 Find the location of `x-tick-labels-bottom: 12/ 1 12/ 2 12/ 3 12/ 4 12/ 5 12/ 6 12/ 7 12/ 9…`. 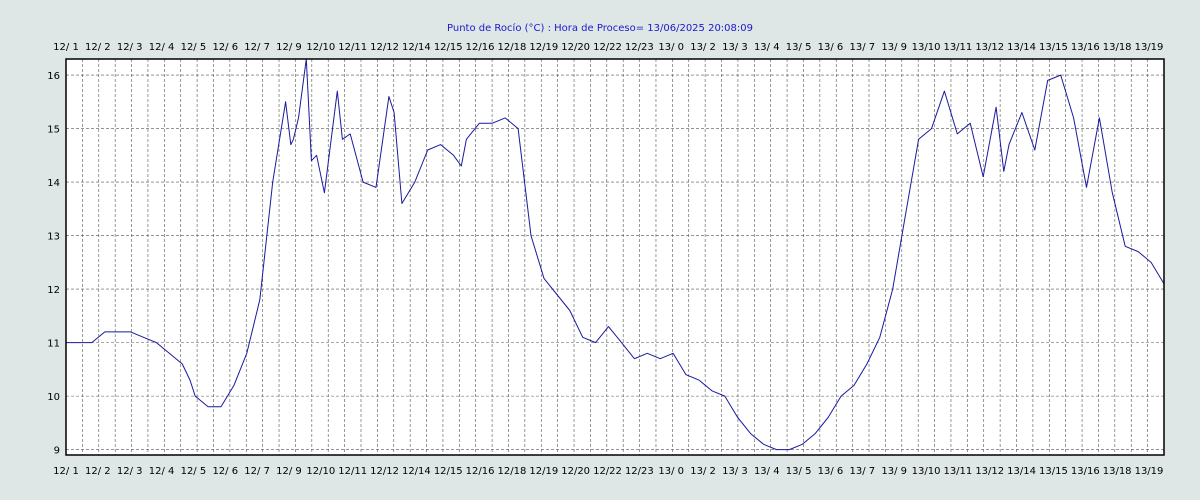

x-tick-labels-bottom: 12/ 1 12/ 2 12/ 3 12/ 4 12/ 5 12/ 6 12/ 7 12/ 9… is located at coordinates (608, 471).